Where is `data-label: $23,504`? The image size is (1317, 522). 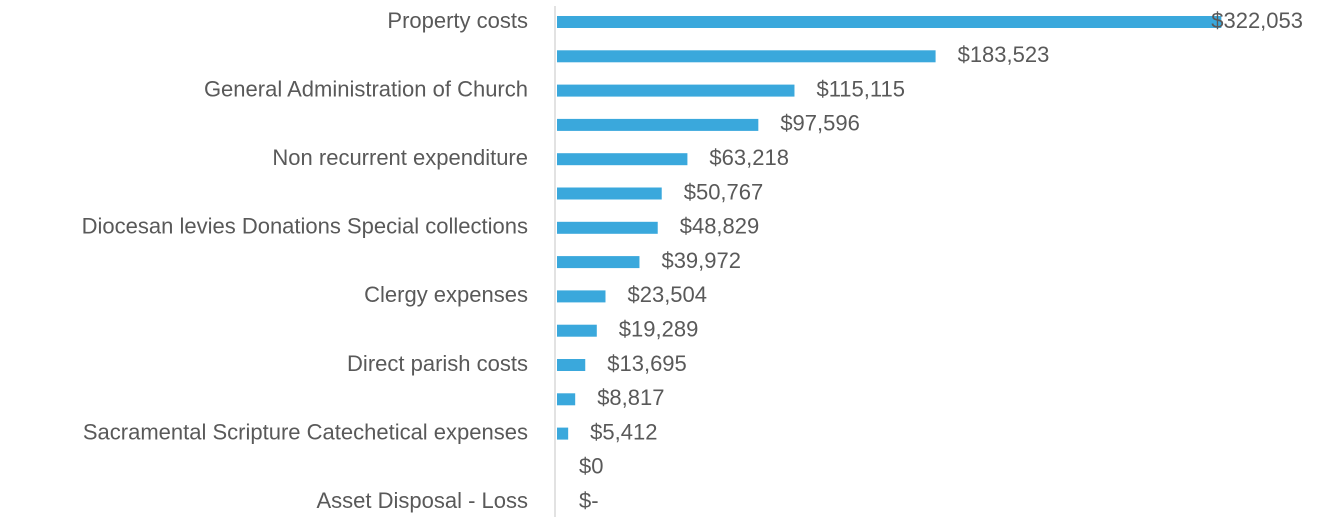
data-label: $23,504 is located at coordinates (667, 294).